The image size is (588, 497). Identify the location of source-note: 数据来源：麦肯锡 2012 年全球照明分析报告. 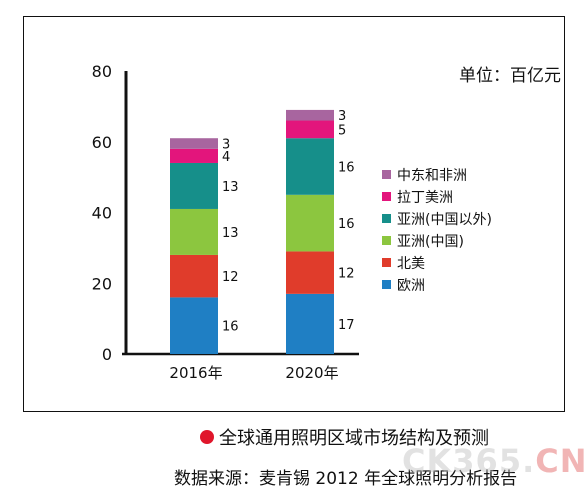
(346, 479).